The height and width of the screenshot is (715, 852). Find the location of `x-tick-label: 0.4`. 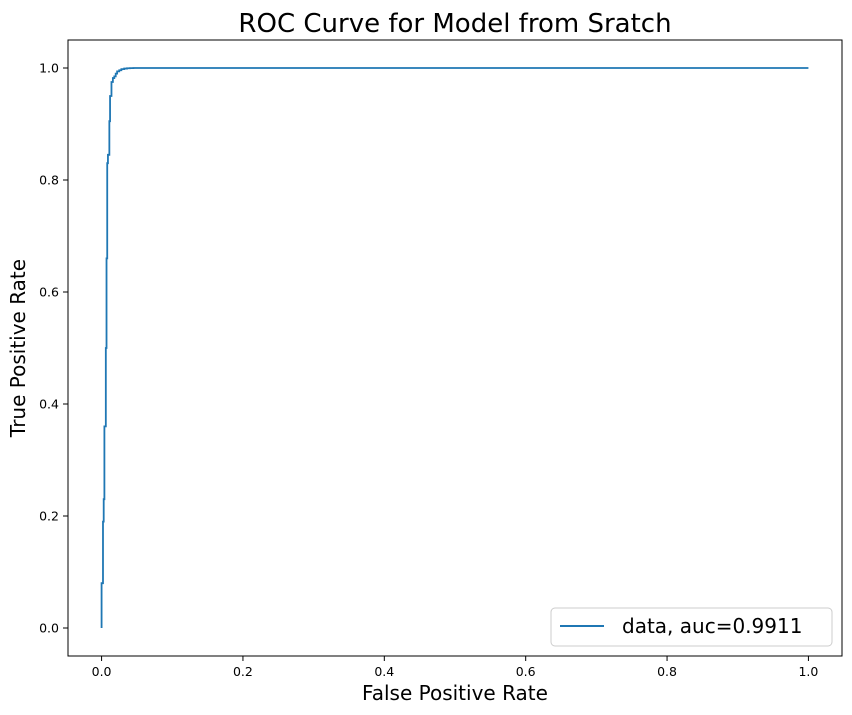

x-tick-label: 0.4 is located at coordinates (384, 671).